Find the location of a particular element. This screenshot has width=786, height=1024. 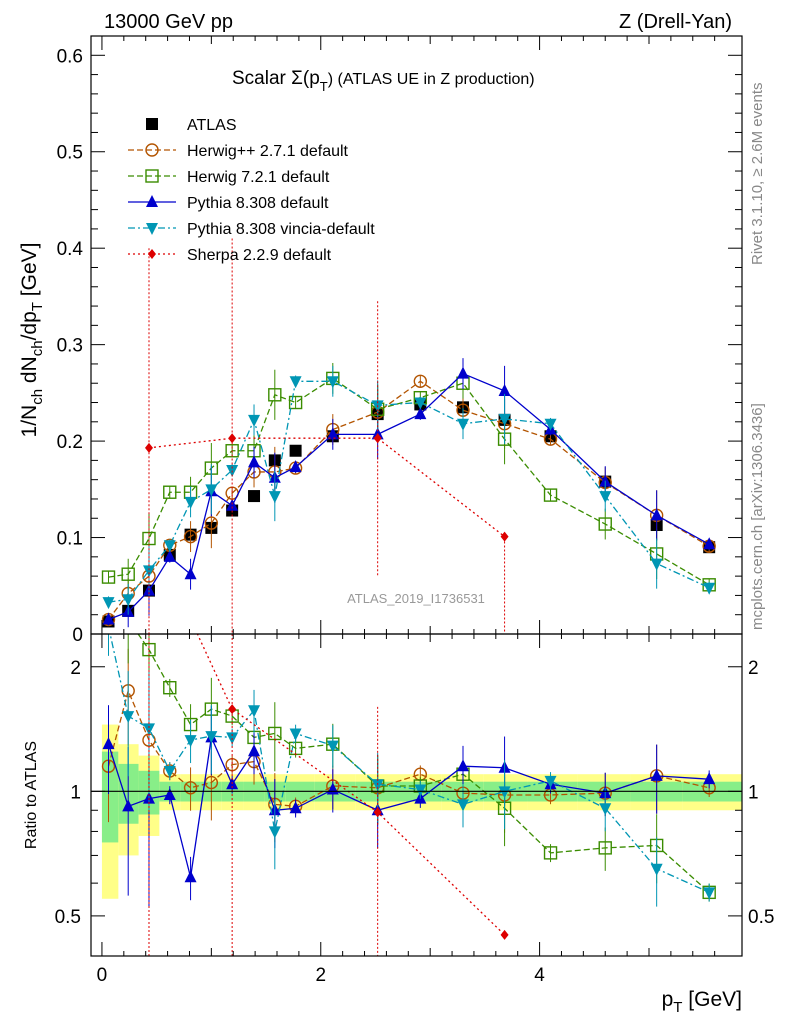

y-tick-label: 0.3 is located at coordinates (70, 346).